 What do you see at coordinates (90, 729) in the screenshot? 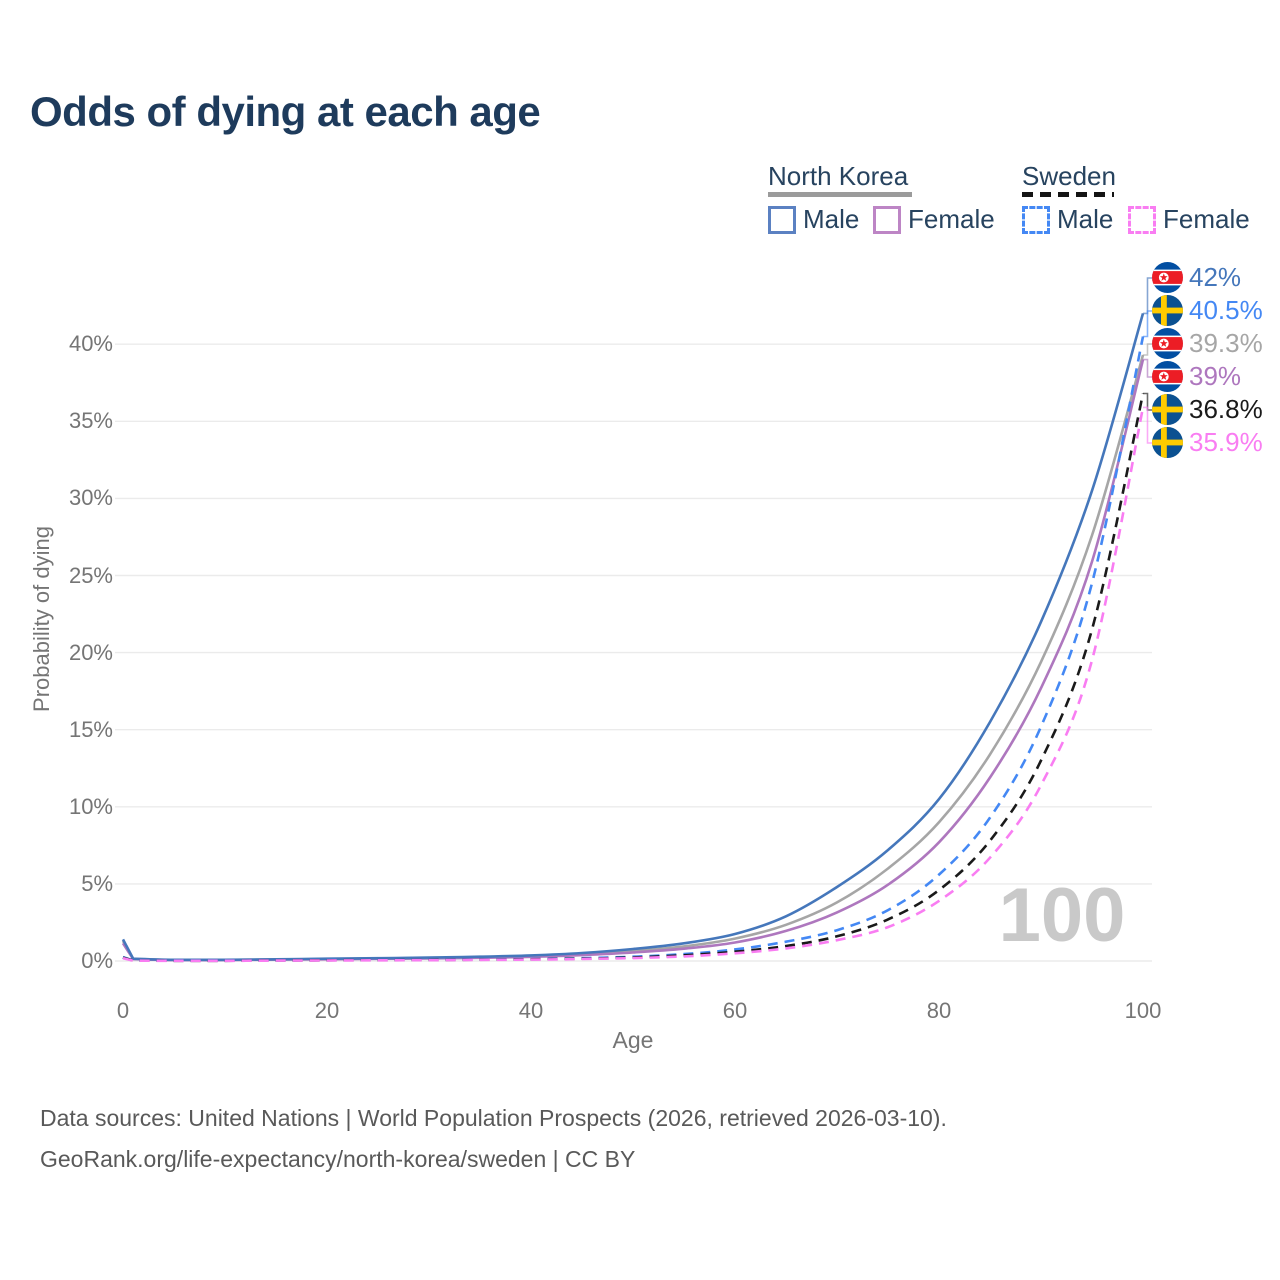
I see `y-tick-label: 15%` at bounding box center [90, 729].